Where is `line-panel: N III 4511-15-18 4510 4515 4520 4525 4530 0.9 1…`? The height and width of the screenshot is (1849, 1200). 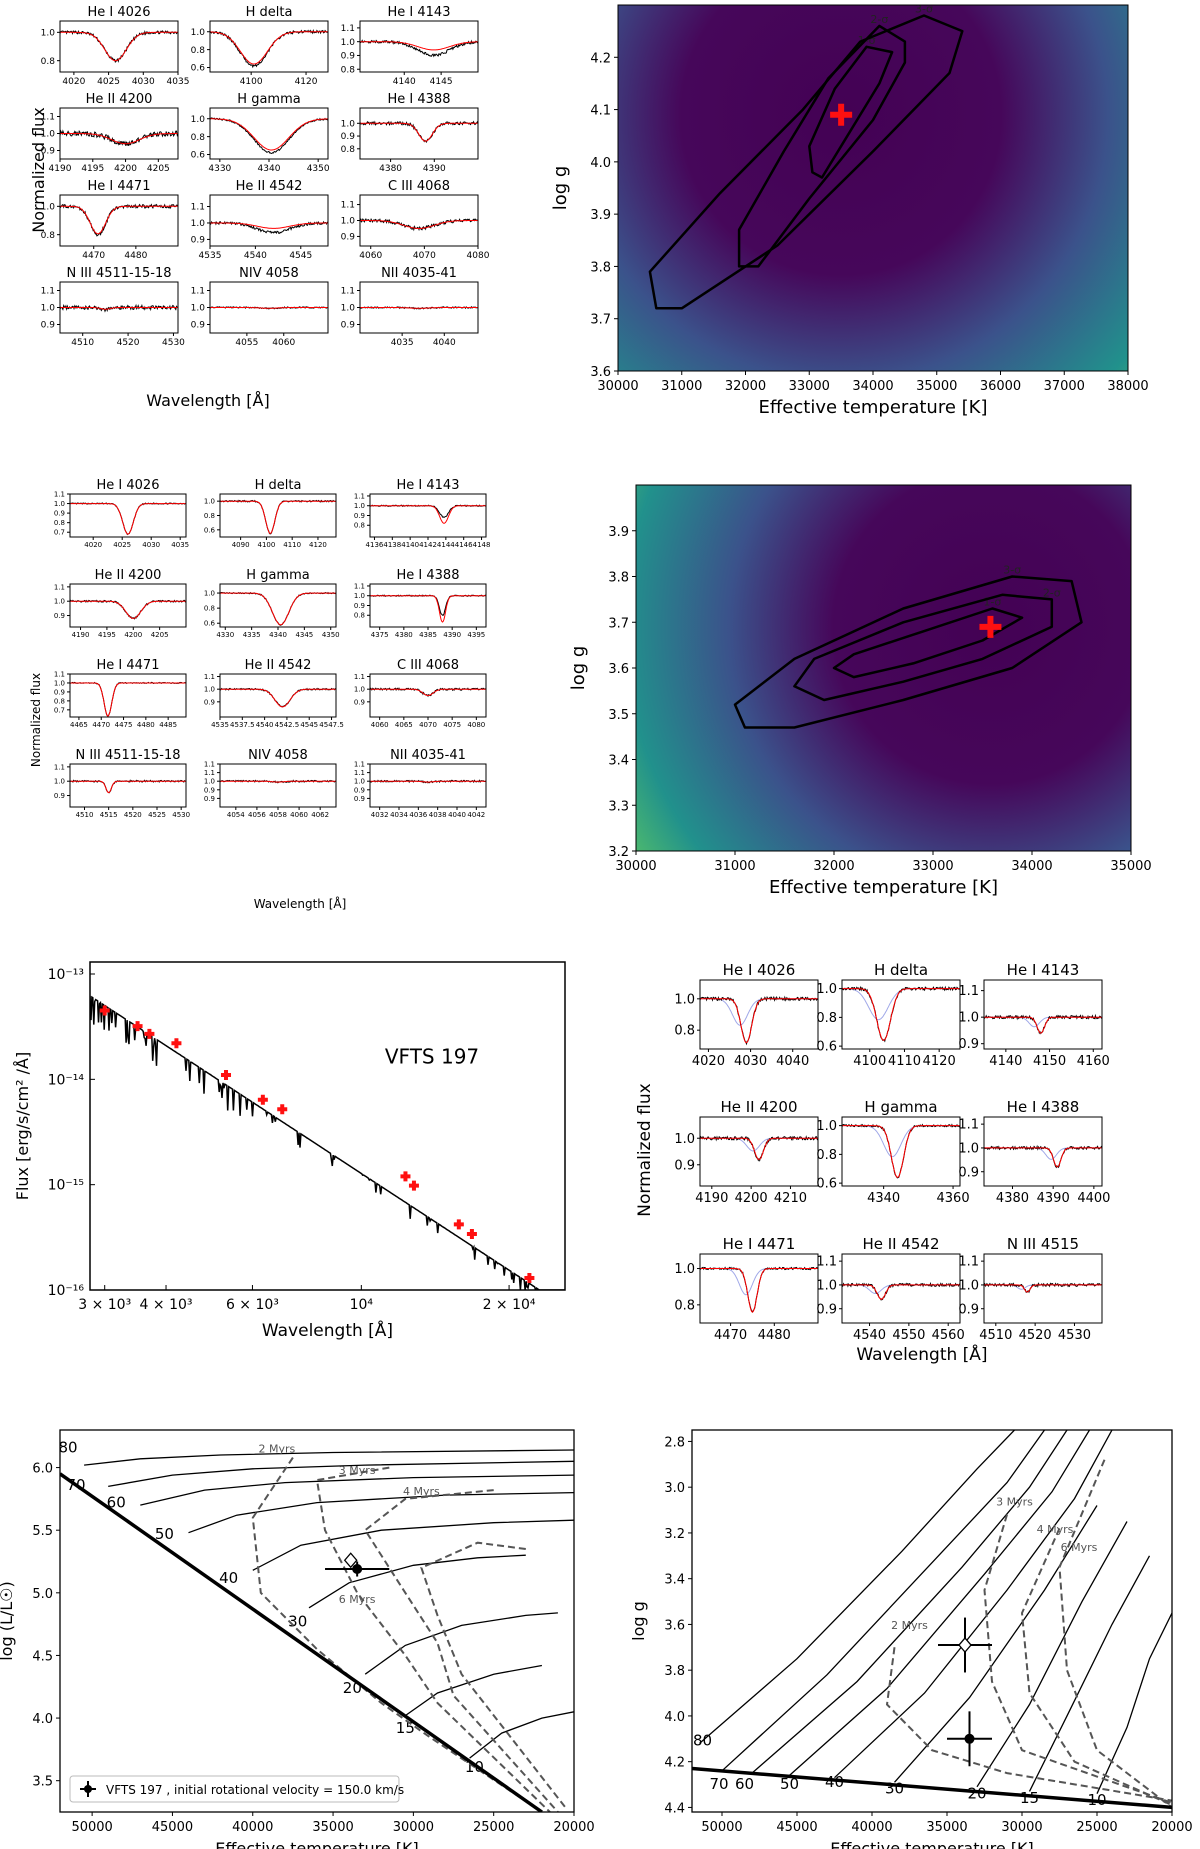 line-panel: N III 4511-15-18 4510 4515 4520 4525 4530 0.9 1… is located at coordinates (122, 783).